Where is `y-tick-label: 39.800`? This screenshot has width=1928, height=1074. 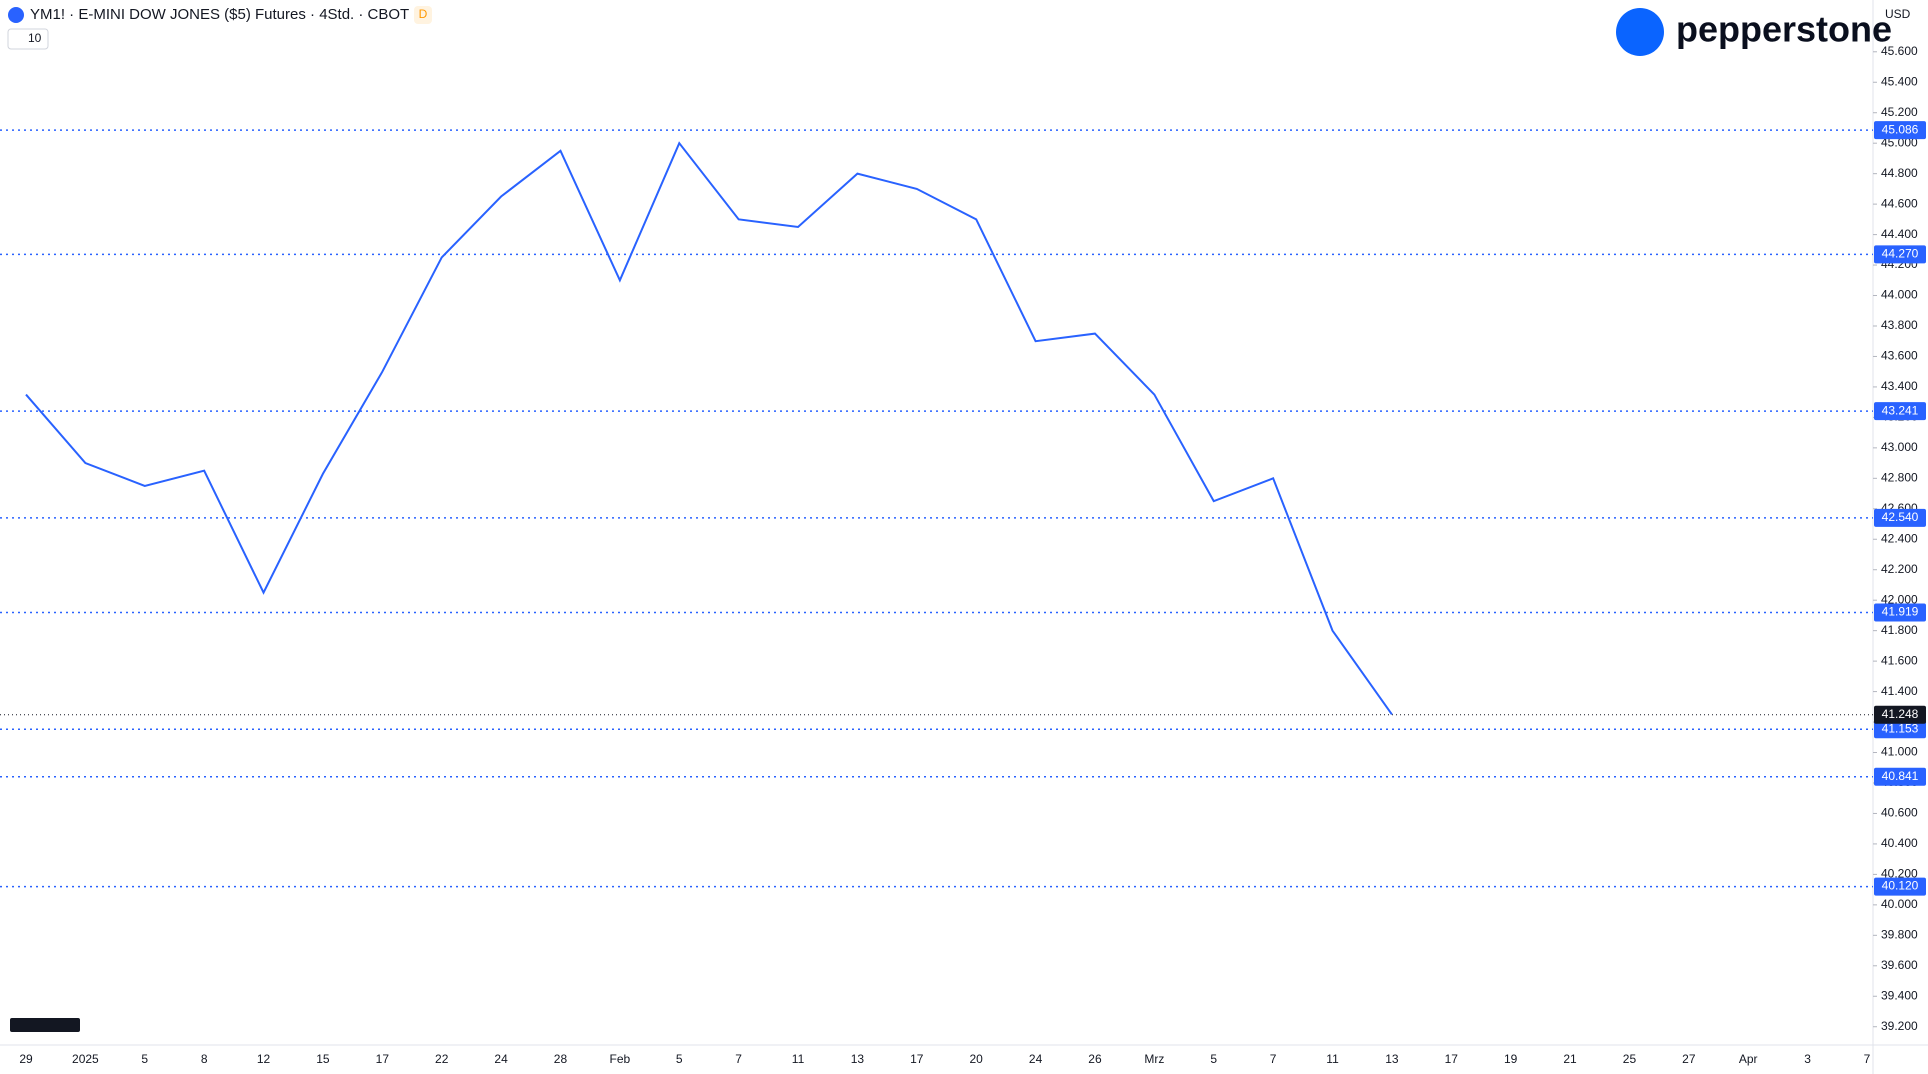 y-tick-label: 39.800 is located at coordinates (1899, 934).